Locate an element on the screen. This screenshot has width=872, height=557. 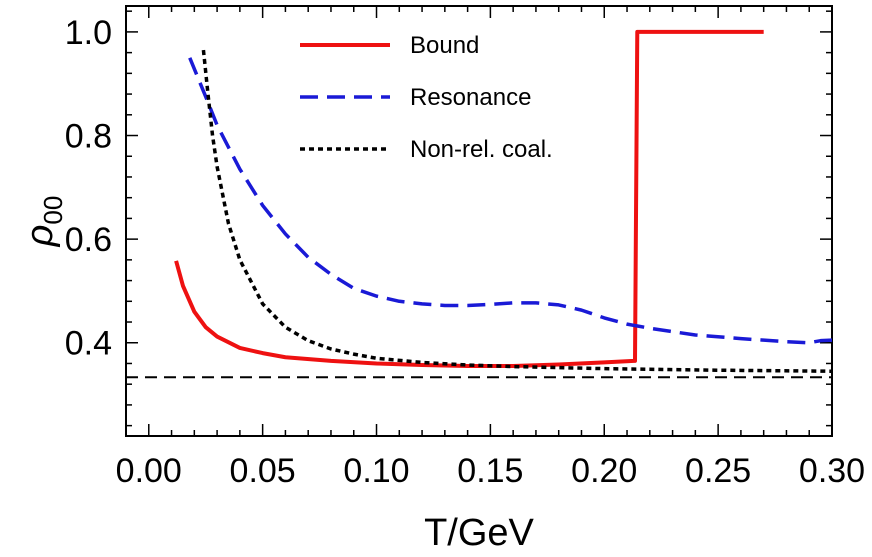
x-axis-label: T/GeV is located at coordinates (479, 533).